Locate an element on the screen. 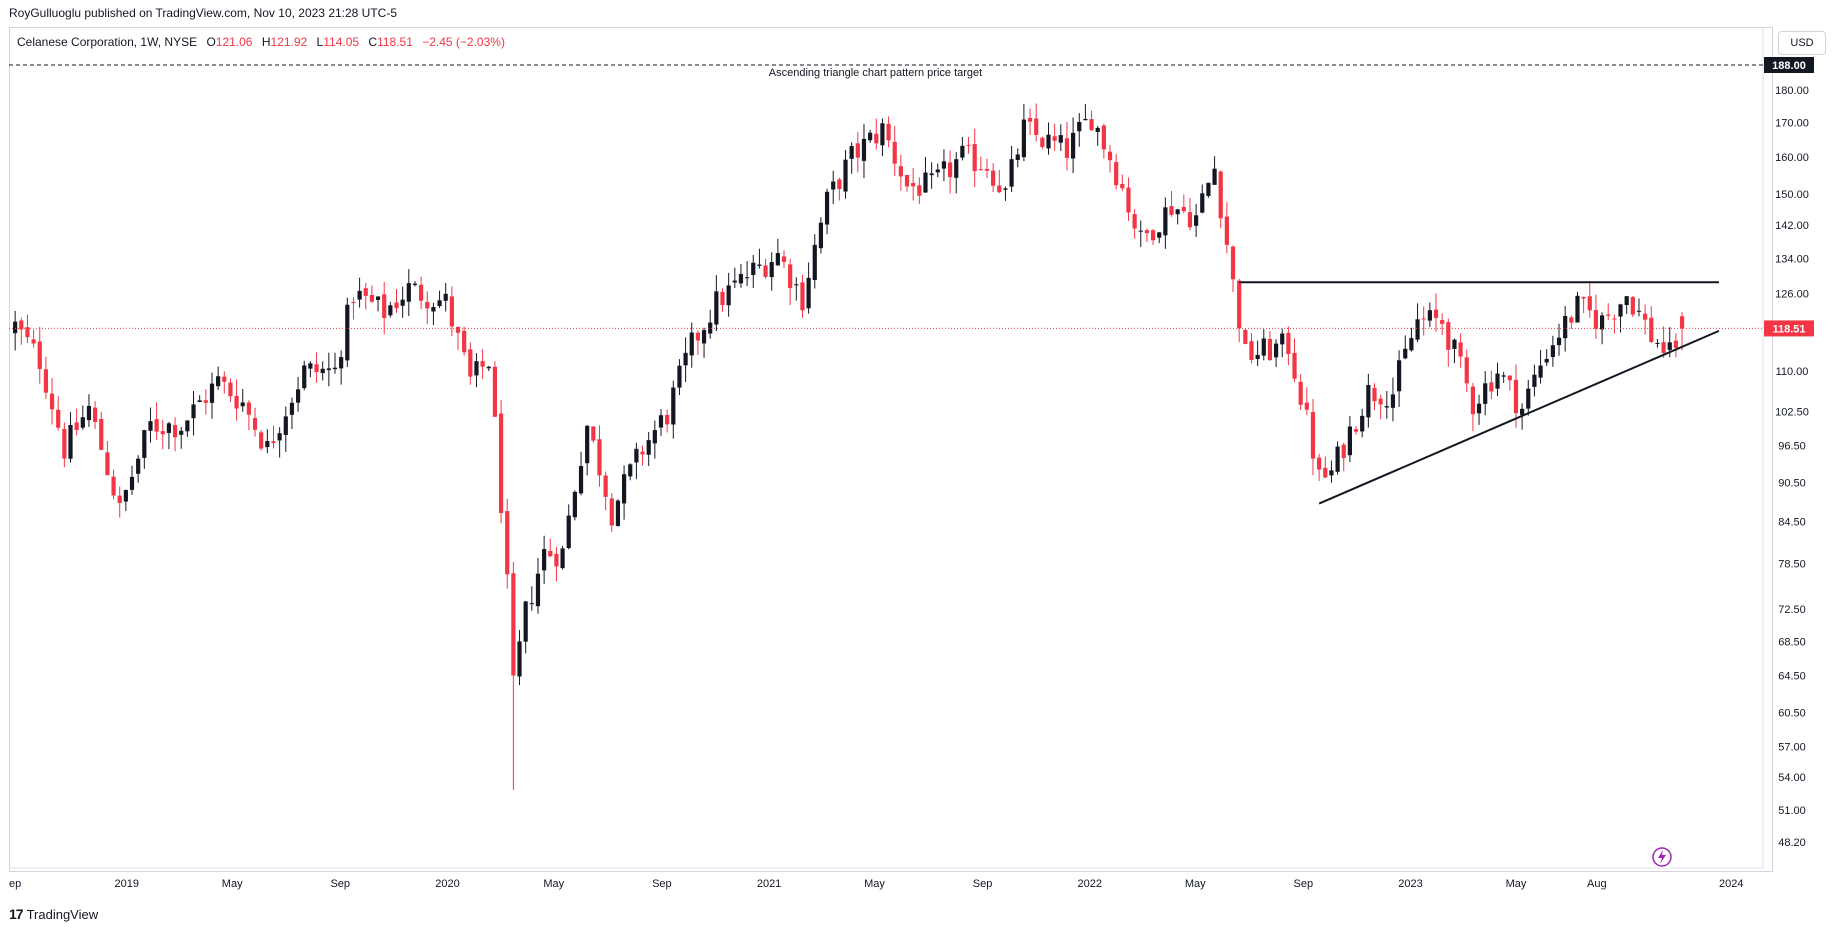  last-price-tag is located at coordinates (1789, 328).